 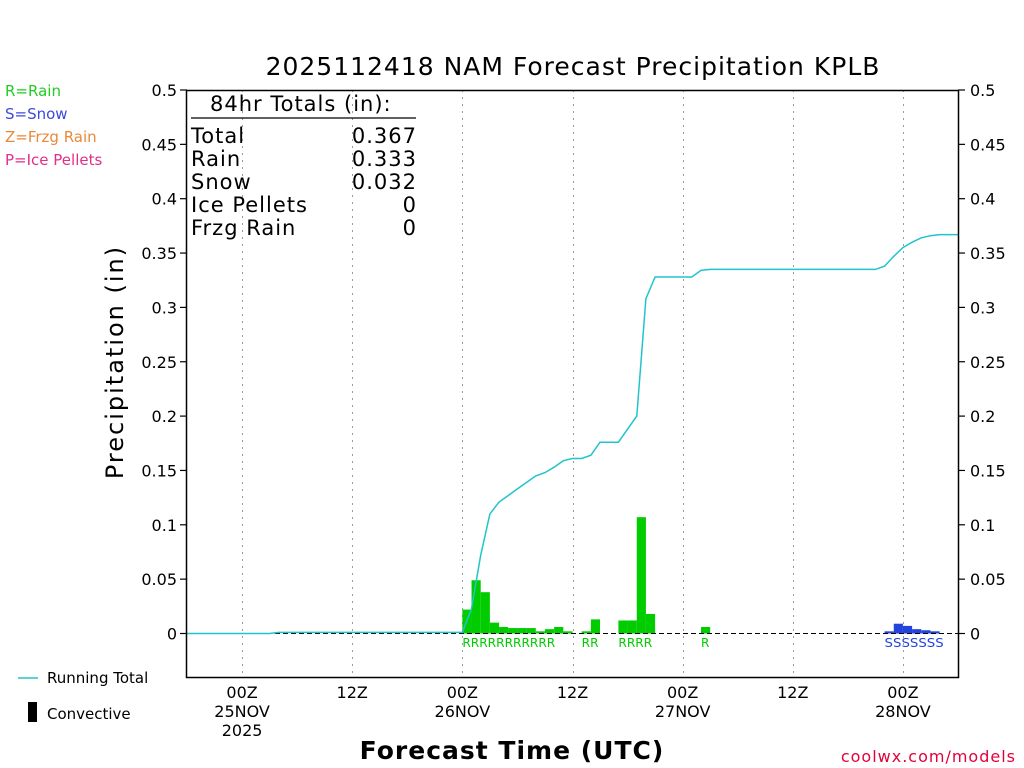 What do you see at coordinates (988, 470) in the screenshot?
I see `y-tick-label-right: 0.15` at bounding box center [988, 470].